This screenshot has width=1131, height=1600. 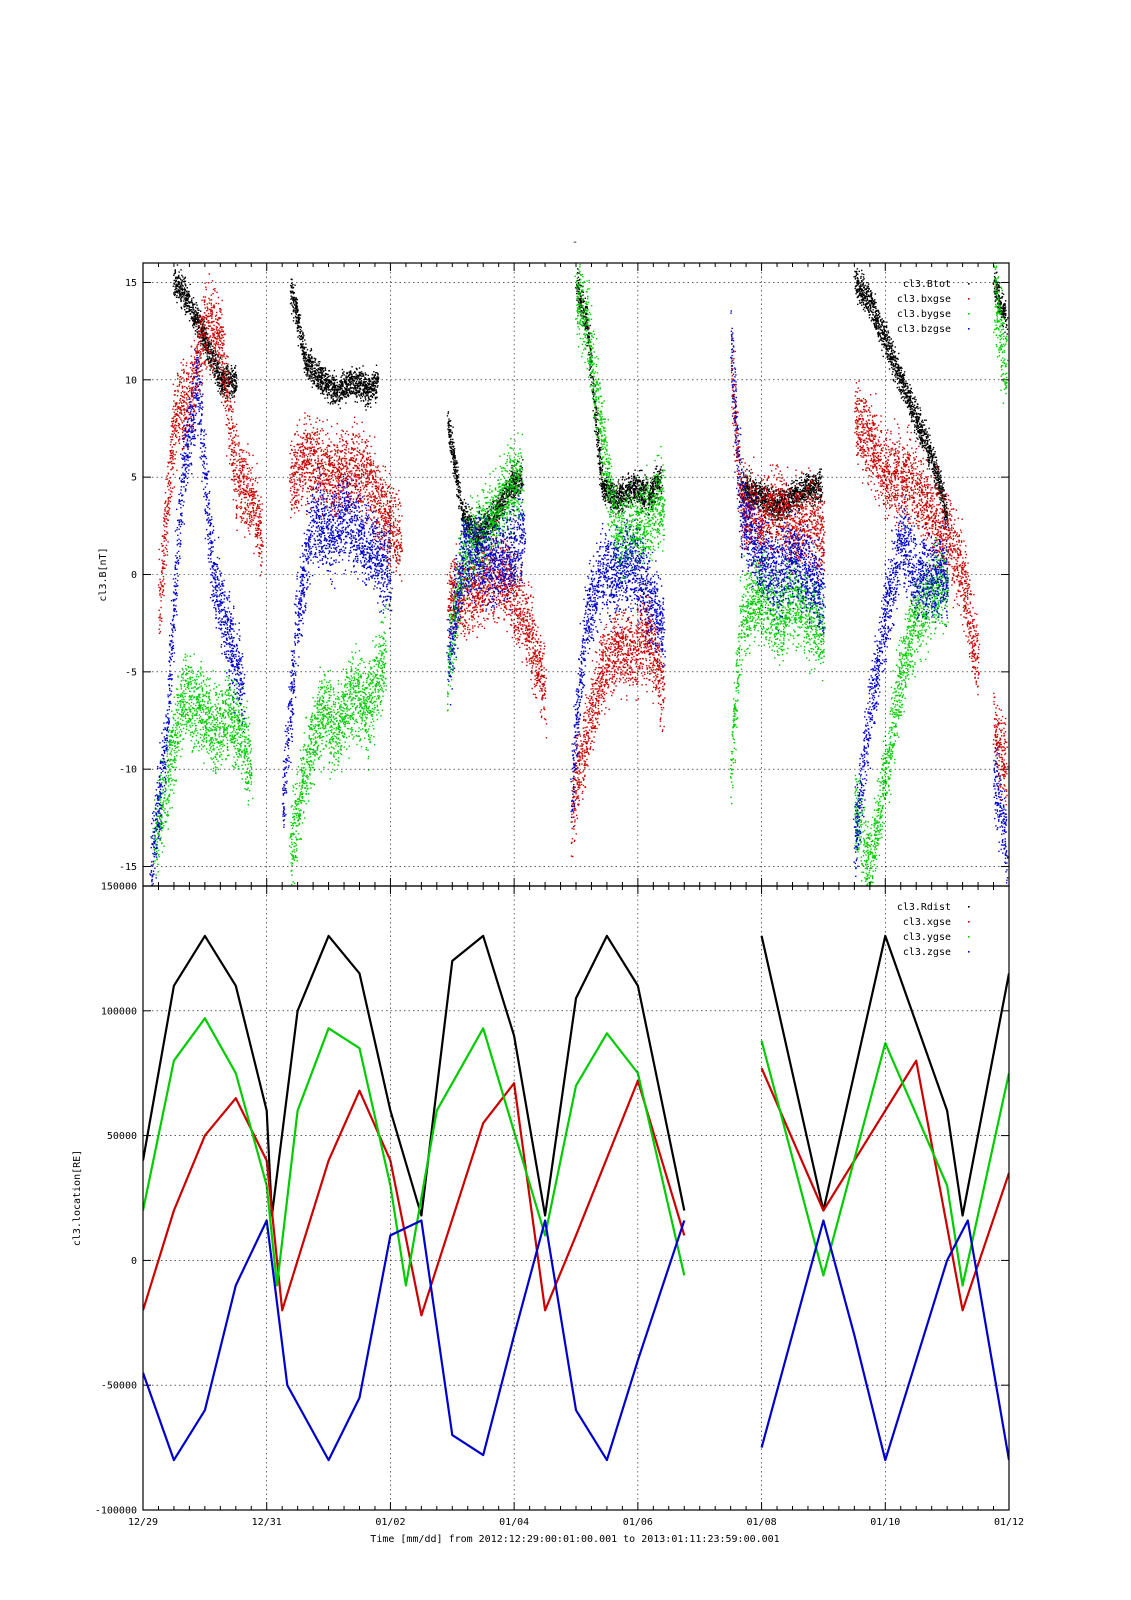 What do you see at coordinates (128, 867) in the screenshot?
I see `y-tick-label: -15` at bounding box center [128, 867].